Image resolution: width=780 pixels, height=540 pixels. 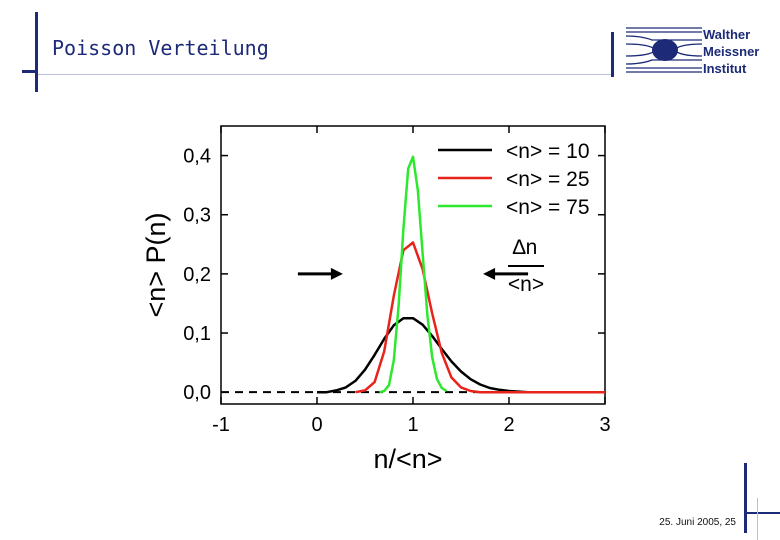 I want to click on y-tick-label: 0,2, so click(x=197, y=275).